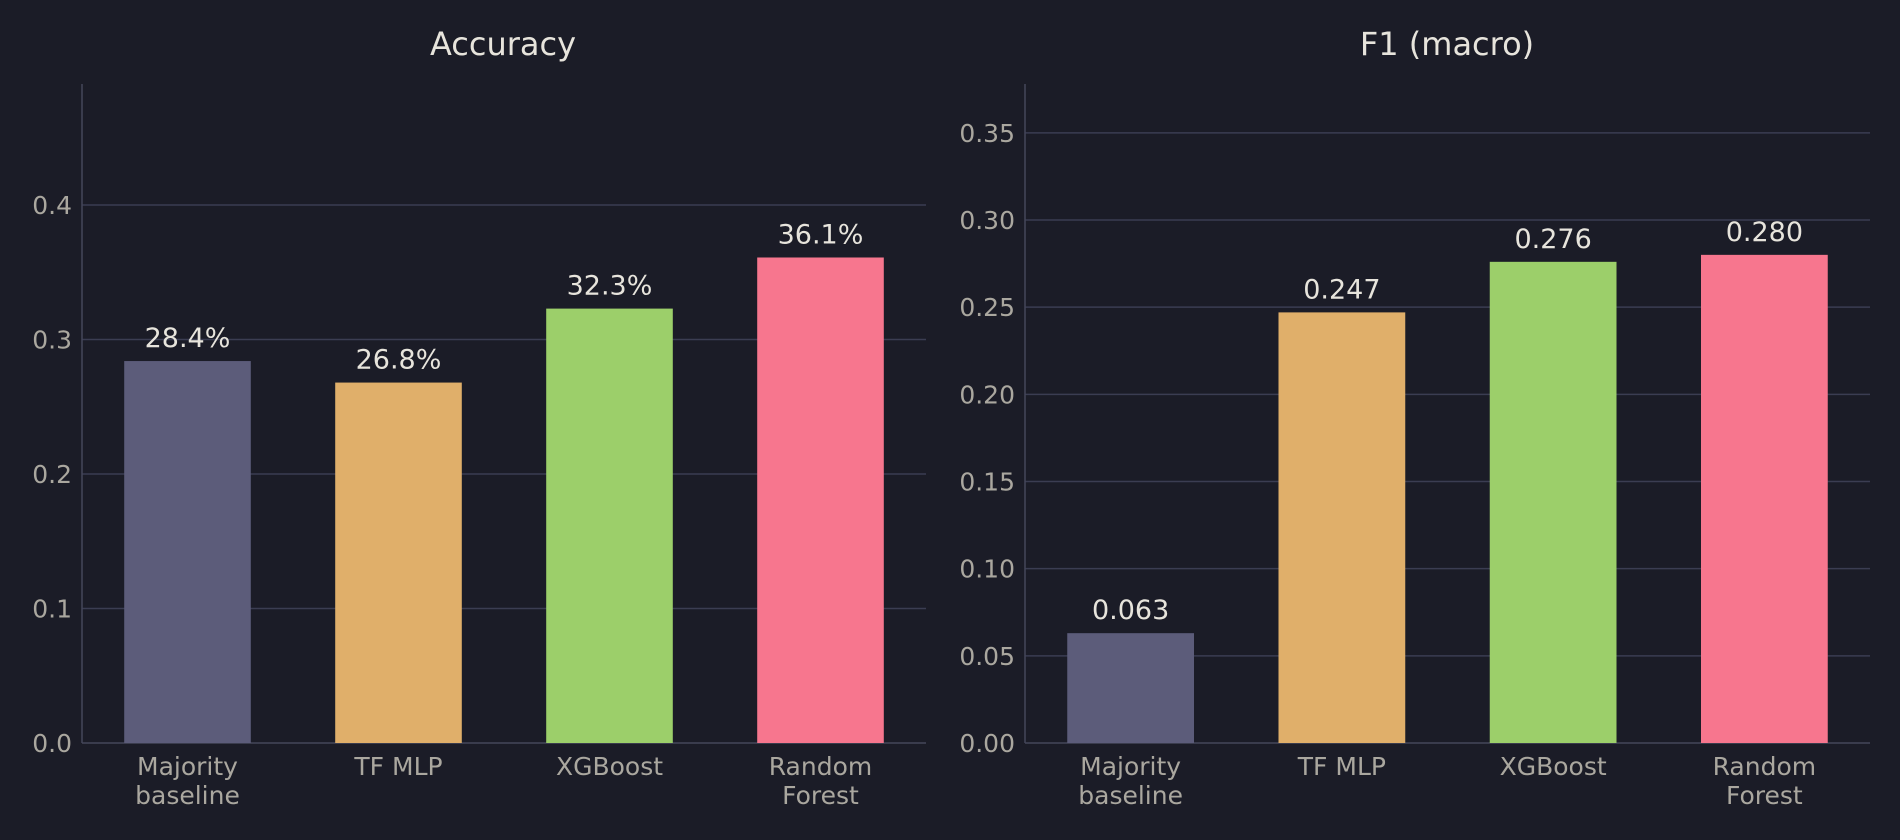  I want to click on y-tick-label: 0.0, so click(52, 743).